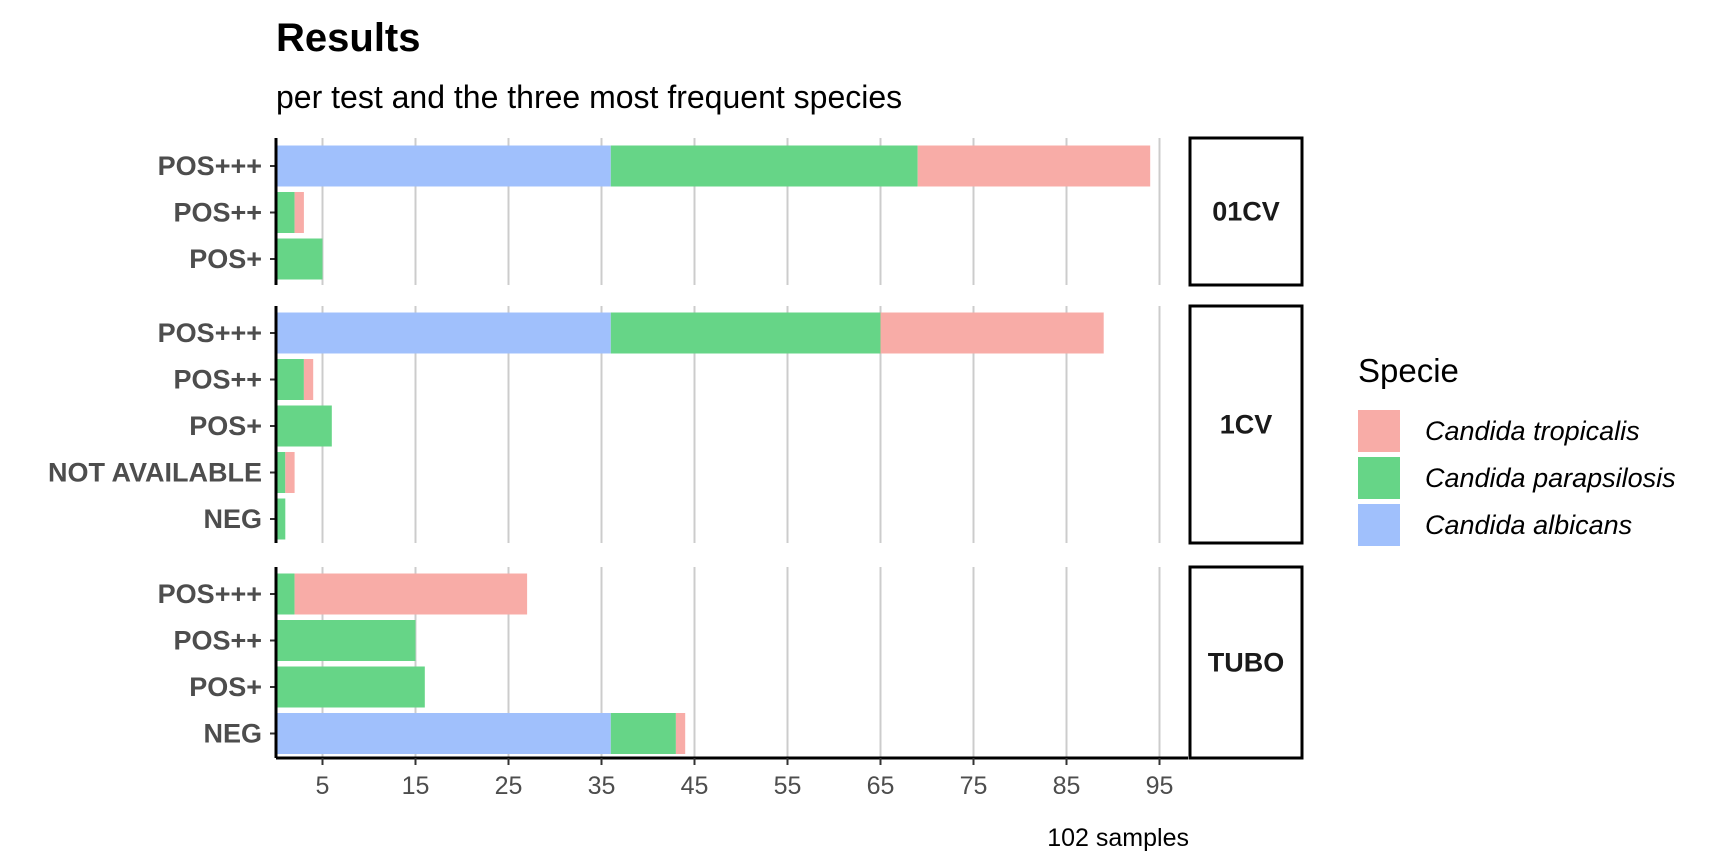 The height and width of the screenshot is (864, 1728). I want to click on chart-title: Results, so click(348, 38).